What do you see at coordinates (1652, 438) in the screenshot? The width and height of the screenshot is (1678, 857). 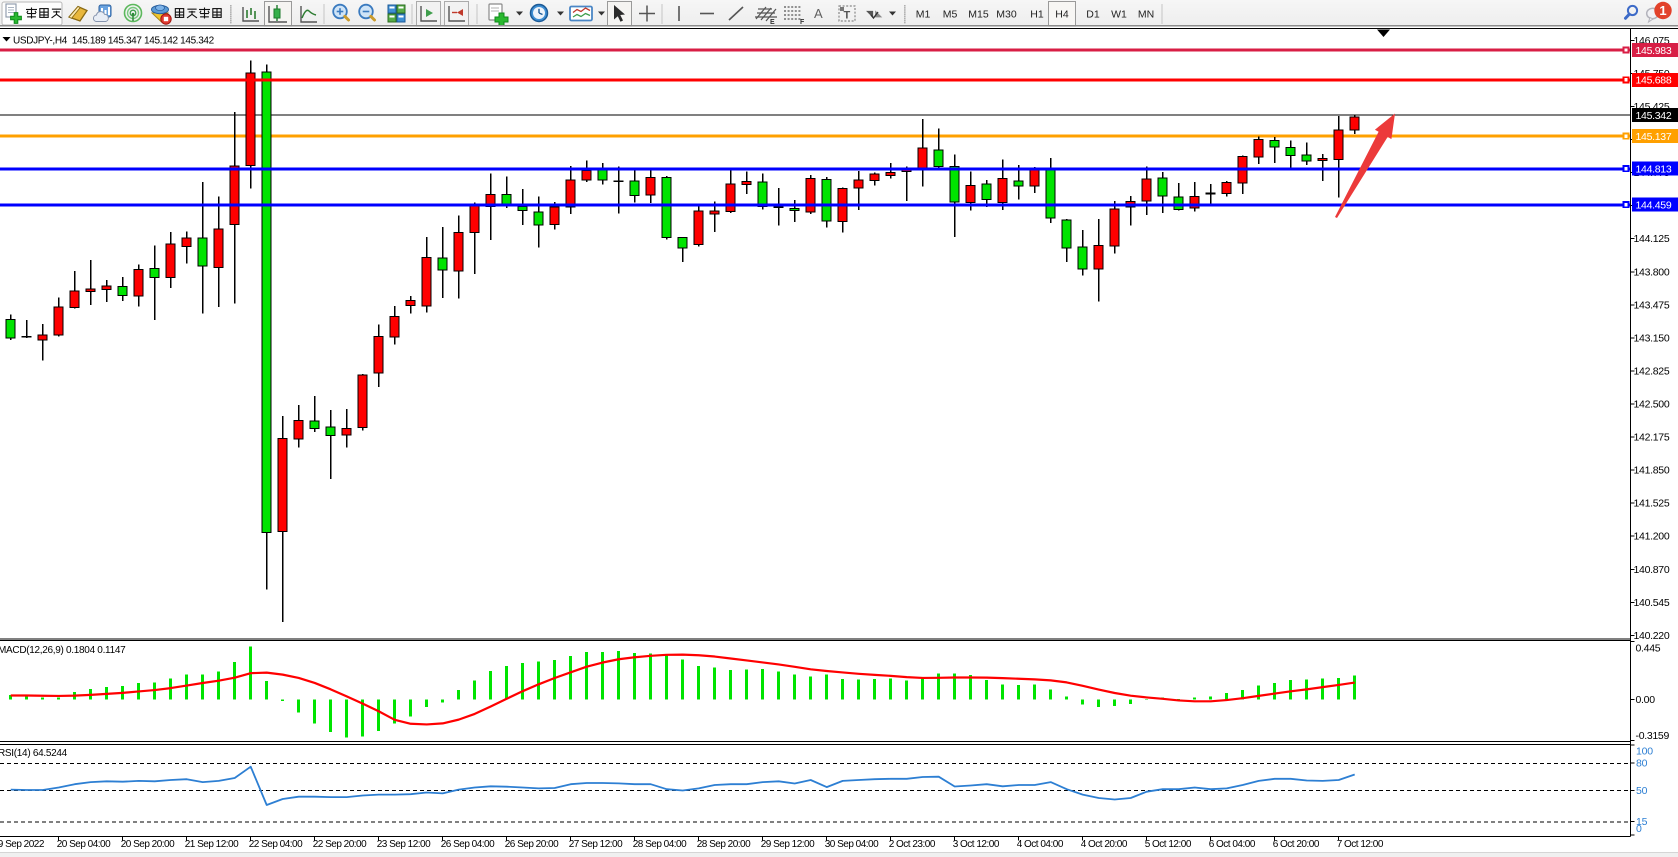 I see `svg-text: 142.175` at bounding box center [1652, 438].